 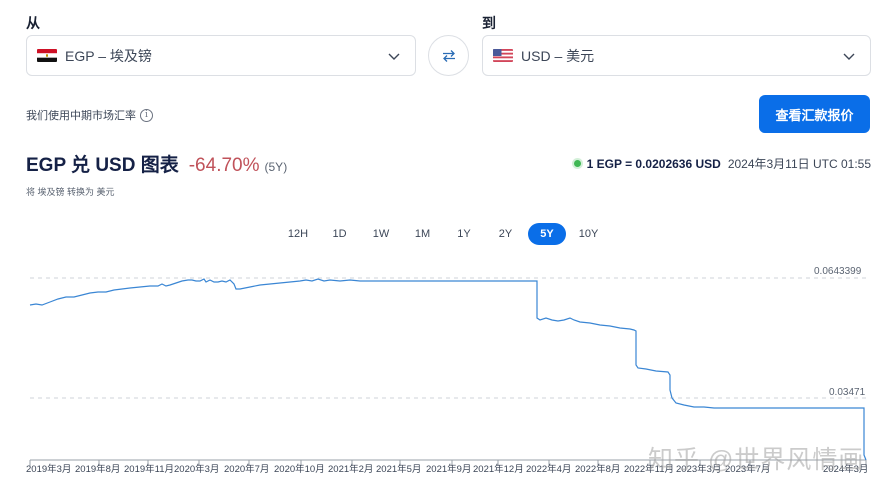 What do you see at coordinates (449, 469) in the screenshot?
I see `x-label: 2021年9月` at bounding box center [449, 469].